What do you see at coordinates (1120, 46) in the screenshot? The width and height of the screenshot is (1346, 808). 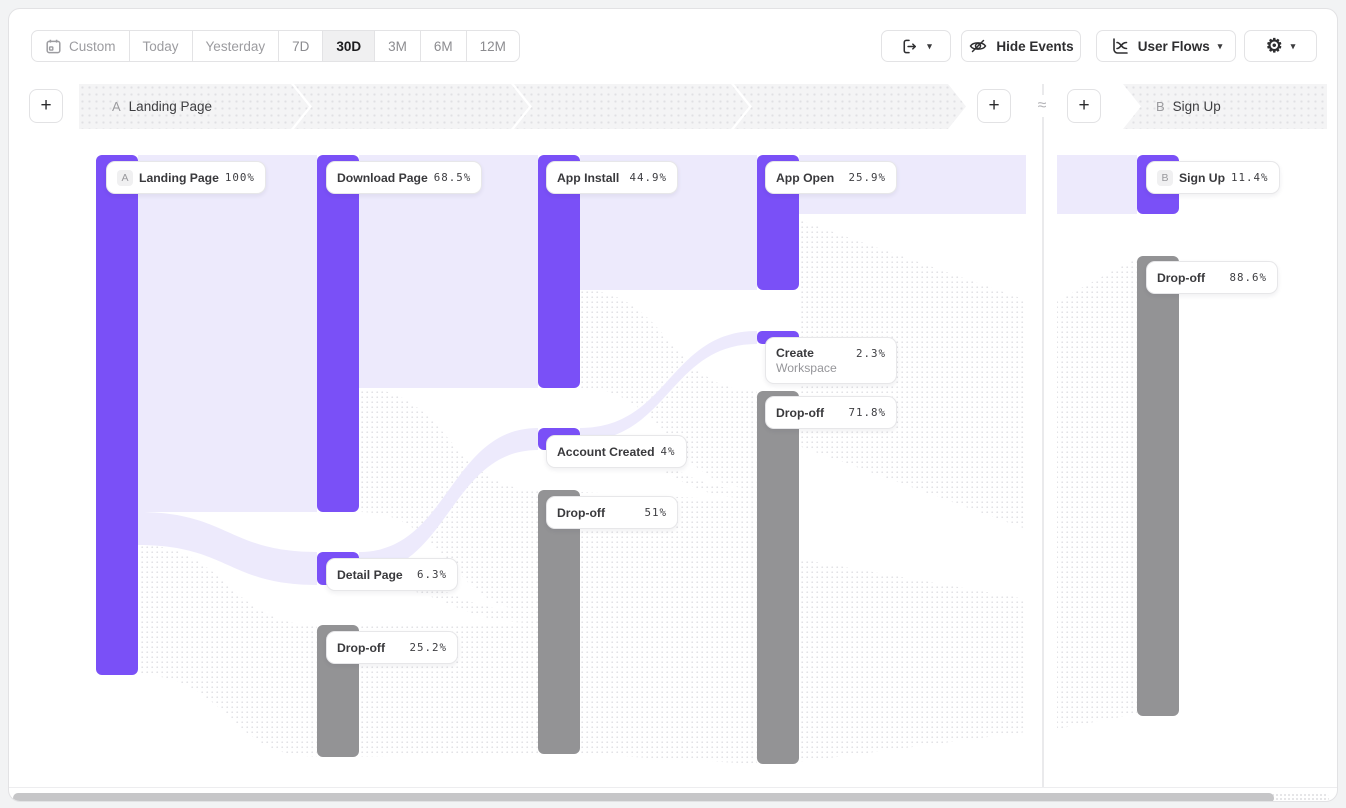 I see `flows-chart-icon` at bounding box center [1120, 46].